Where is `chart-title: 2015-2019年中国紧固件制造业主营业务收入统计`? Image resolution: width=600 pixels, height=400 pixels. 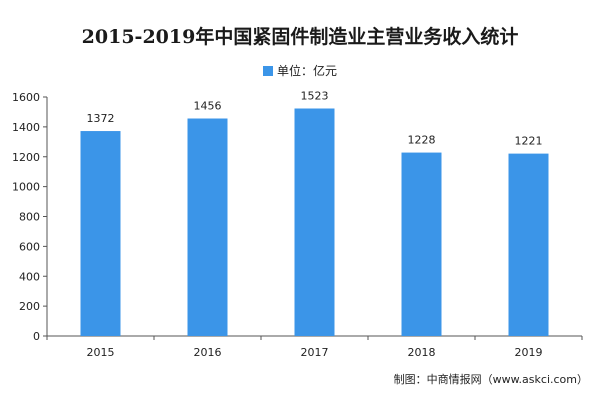 chart-title: 2015-2019年中国紧固件制造业主营业务收入统计 is located at coordinates (300, 37).